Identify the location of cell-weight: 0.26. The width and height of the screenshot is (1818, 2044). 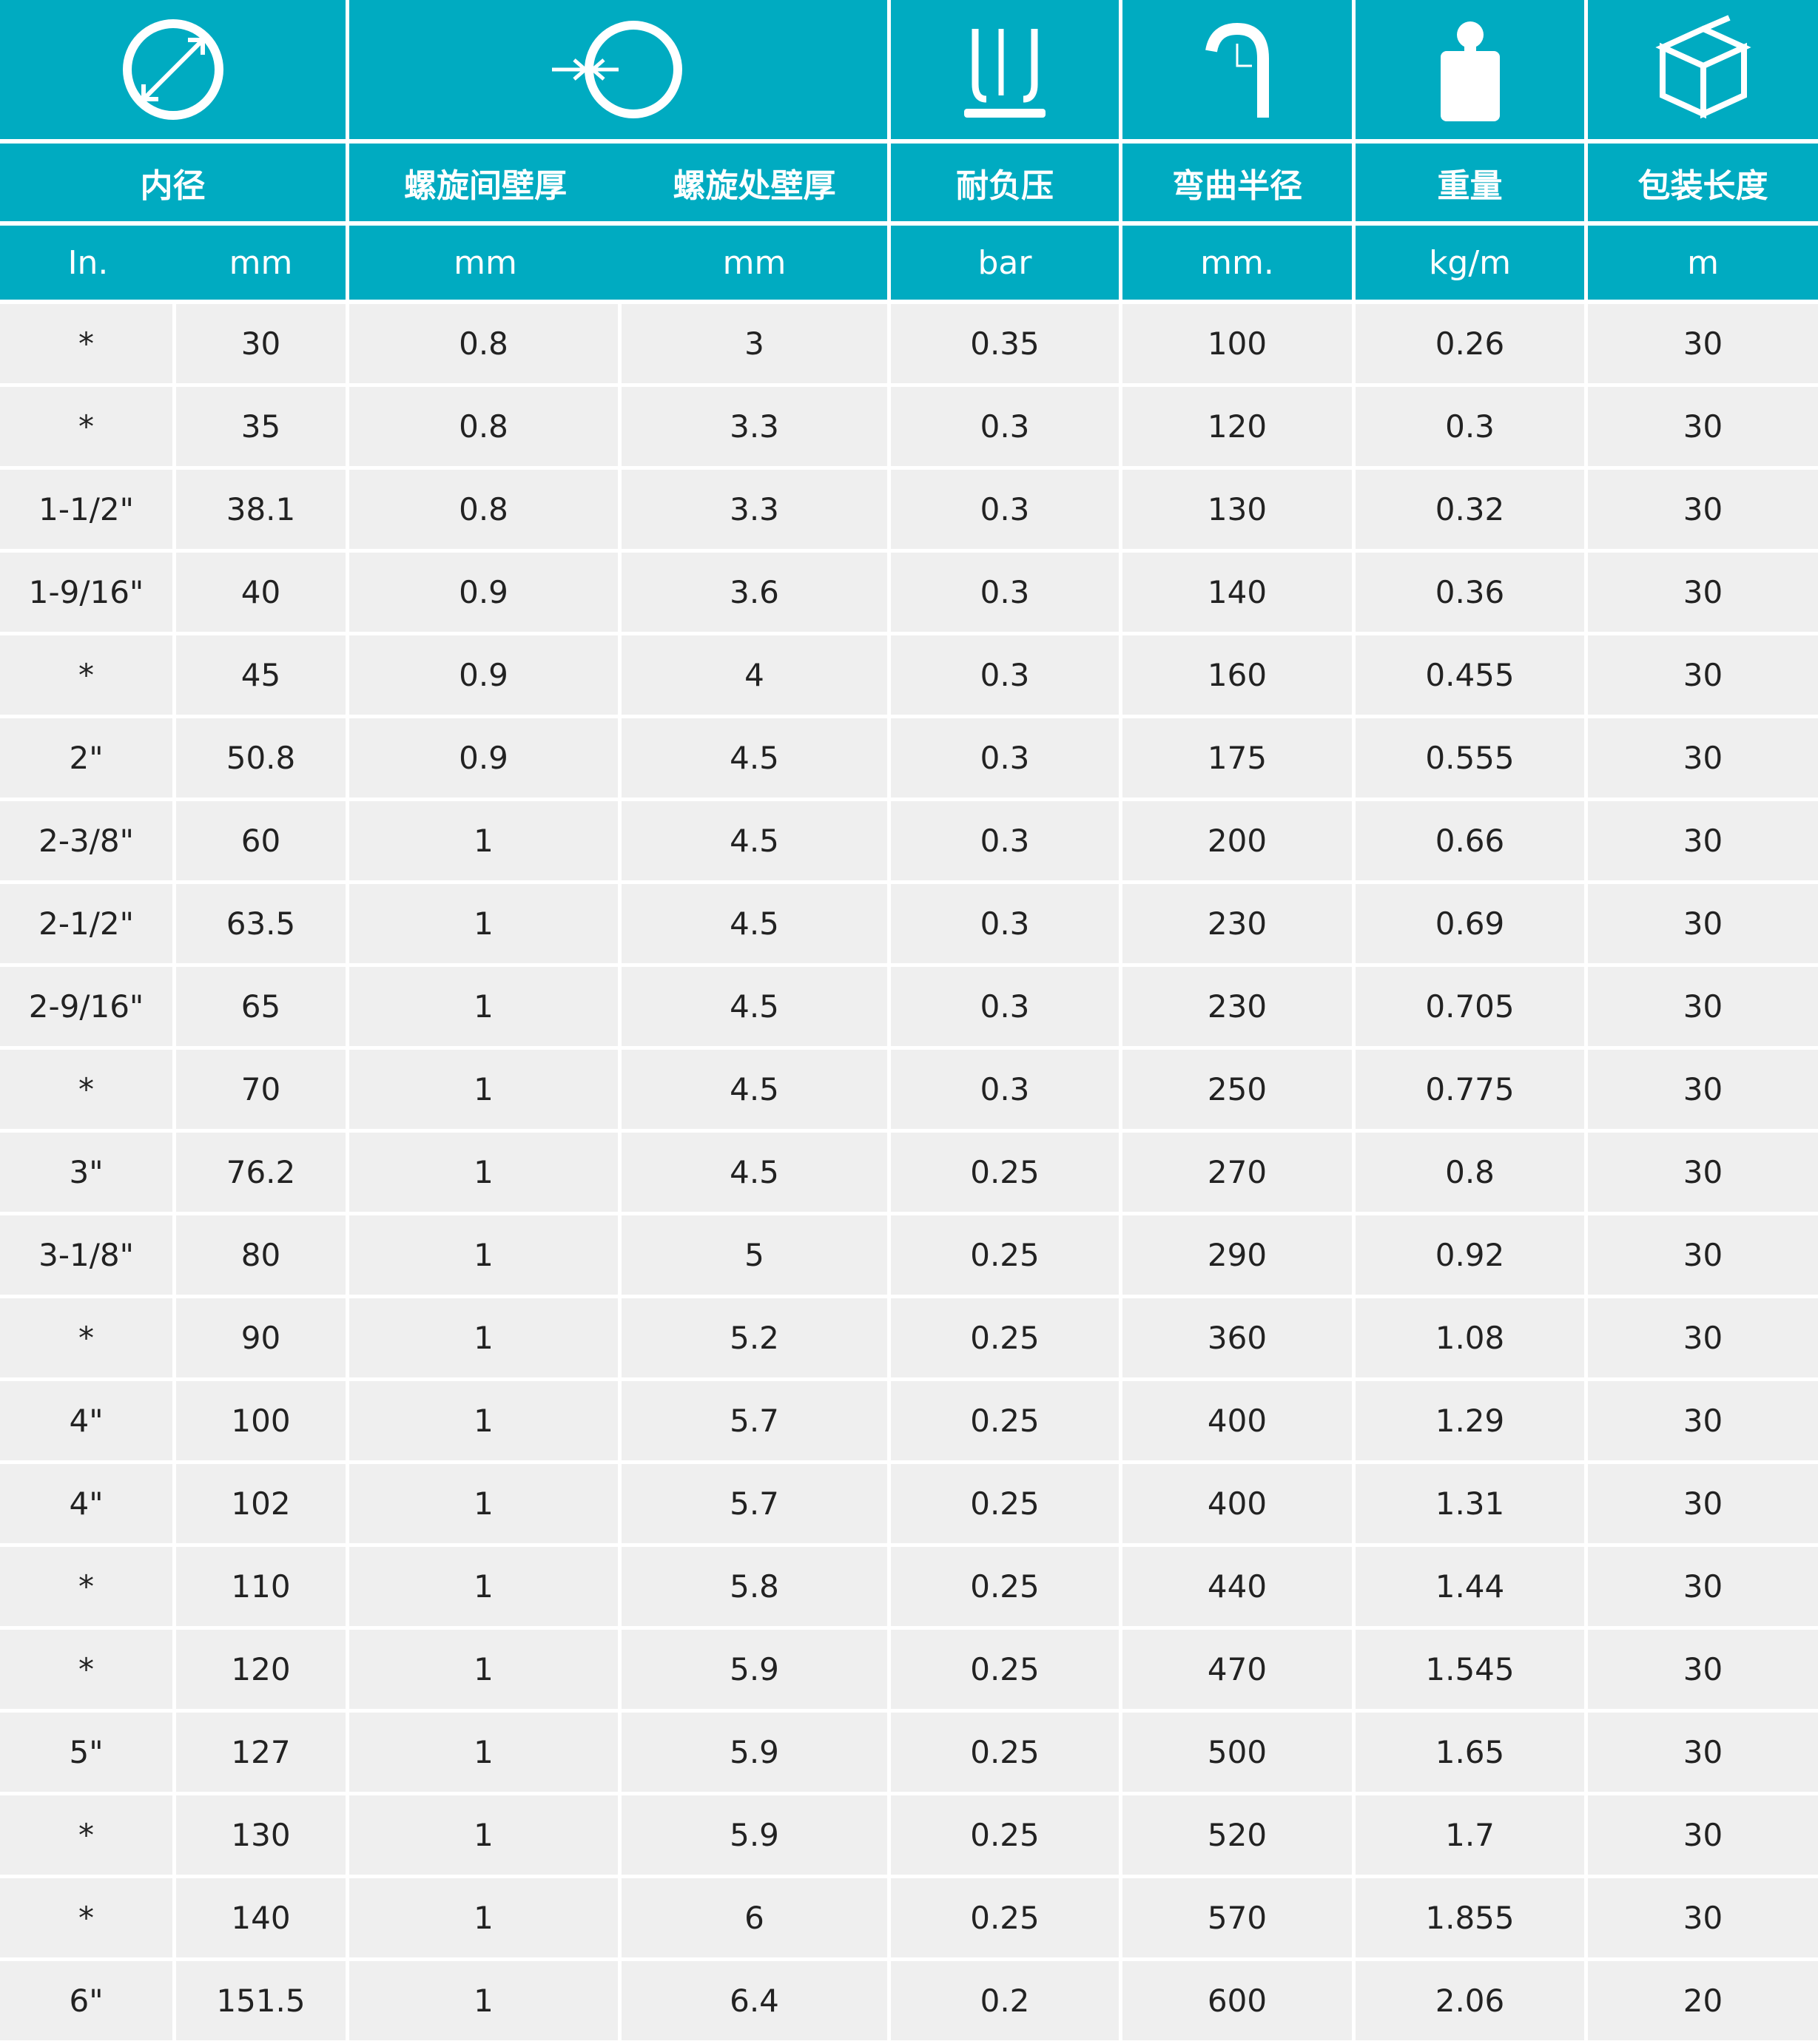
(1472, 345).